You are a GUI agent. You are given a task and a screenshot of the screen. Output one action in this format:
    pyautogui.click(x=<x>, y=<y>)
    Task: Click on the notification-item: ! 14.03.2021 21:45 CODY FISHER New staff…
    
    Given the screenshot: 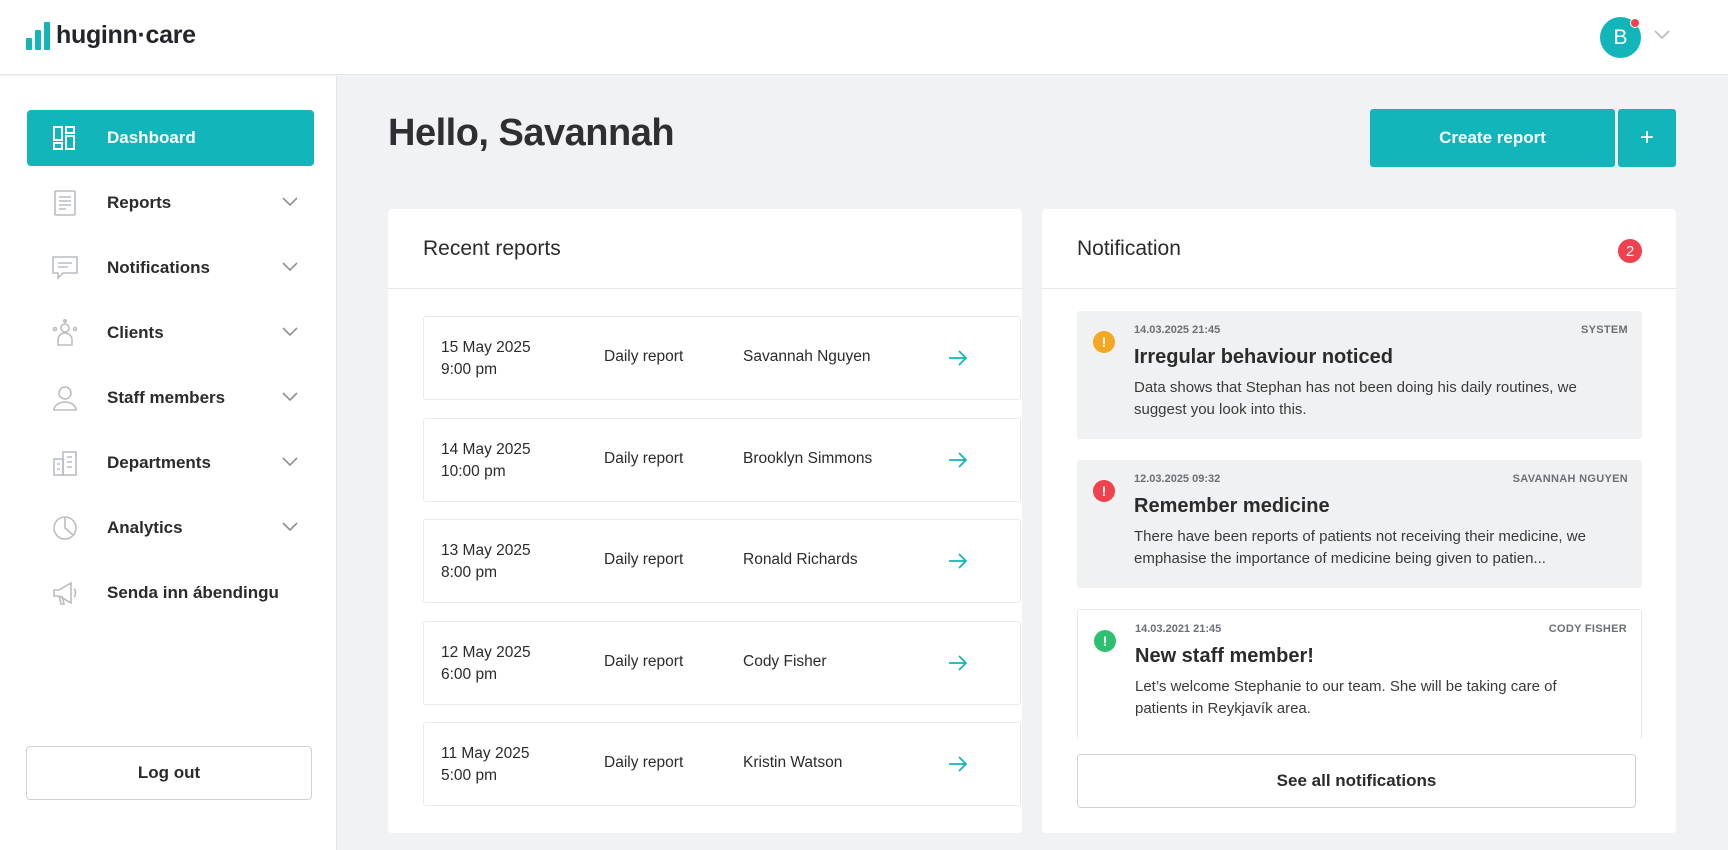 What is the action you would take?
    pyautogui.click(x=1359, y=674)
    